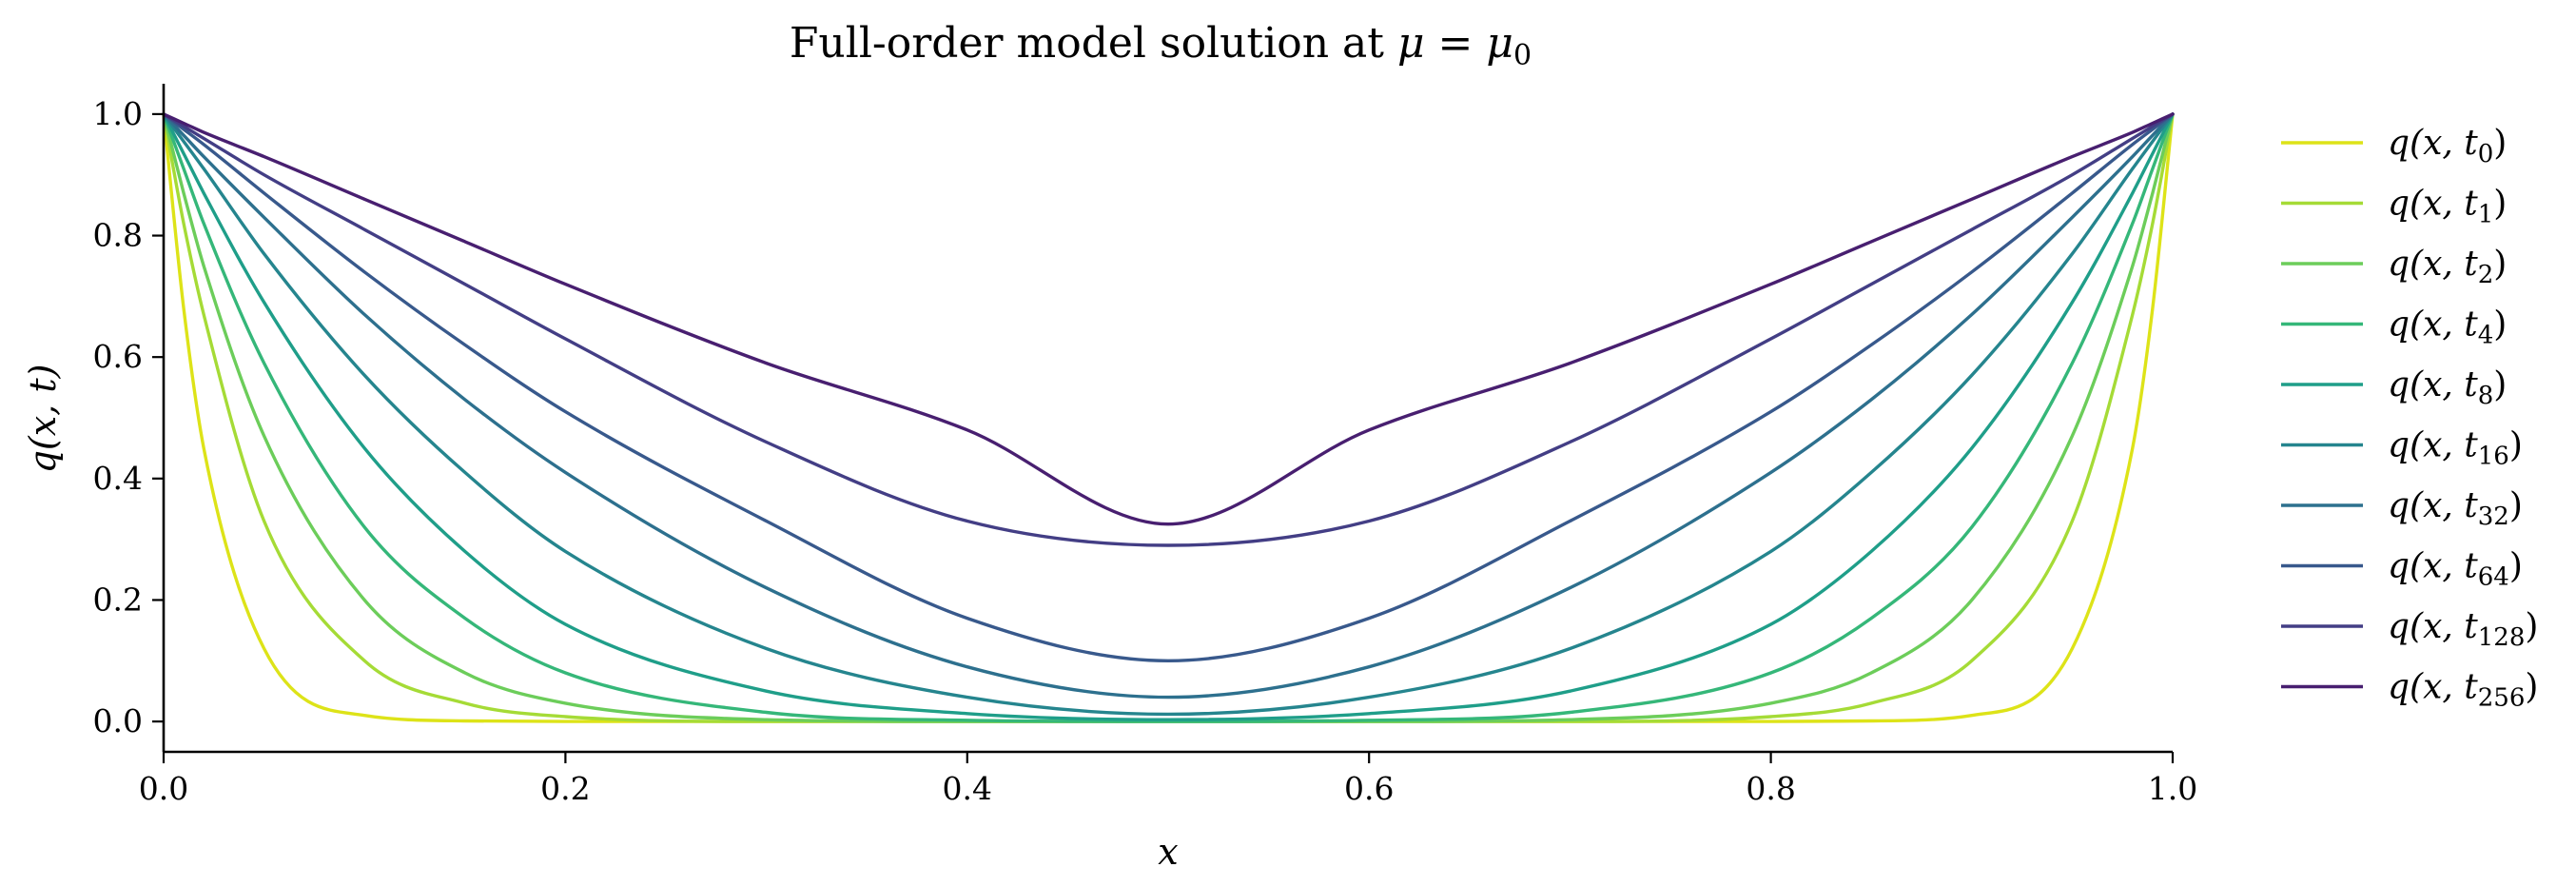 This screenshot has width=2576, height=887. I want to click on chart-title-mu-zero: μ, so click(1499, 43).